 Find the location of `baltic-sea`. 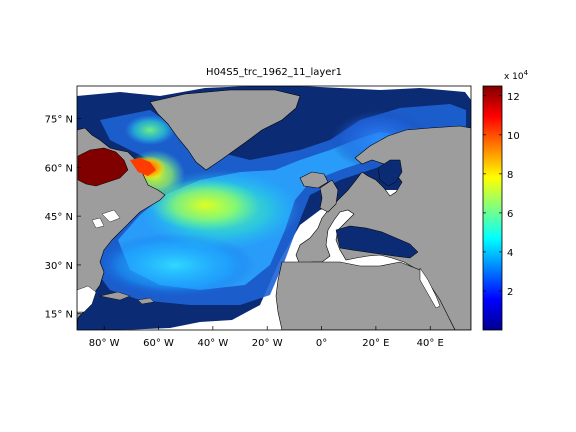

baltic-sea is located at coordinates (390, 173).